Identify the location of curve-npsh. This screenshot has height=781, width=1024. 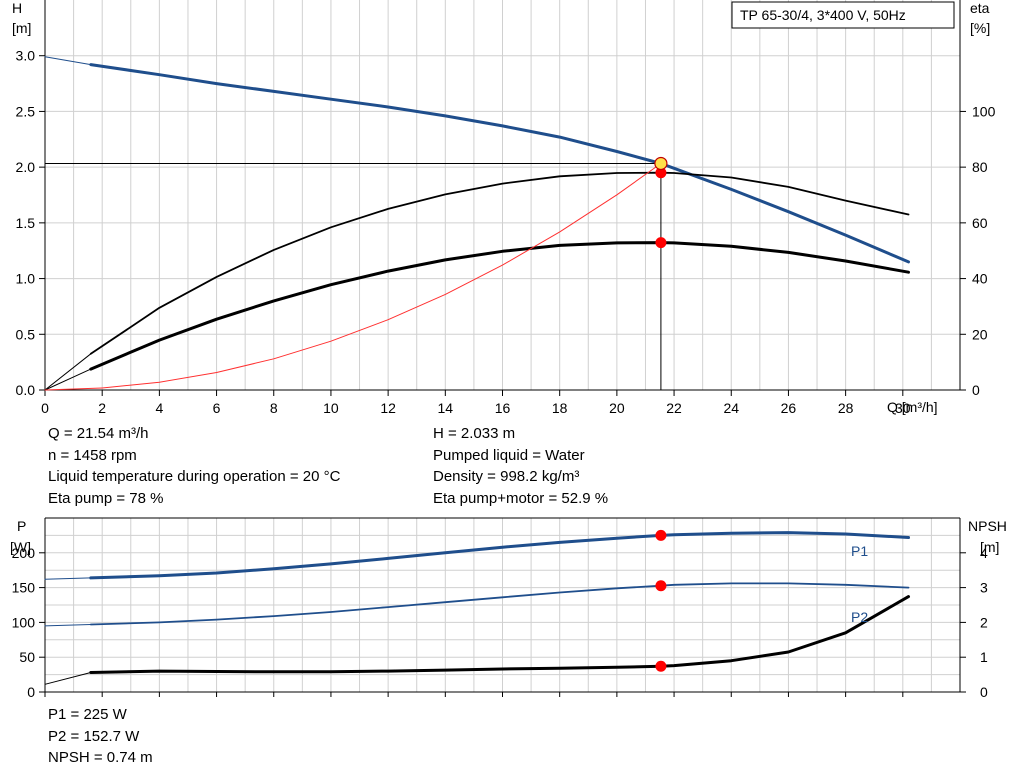
(499, 634).